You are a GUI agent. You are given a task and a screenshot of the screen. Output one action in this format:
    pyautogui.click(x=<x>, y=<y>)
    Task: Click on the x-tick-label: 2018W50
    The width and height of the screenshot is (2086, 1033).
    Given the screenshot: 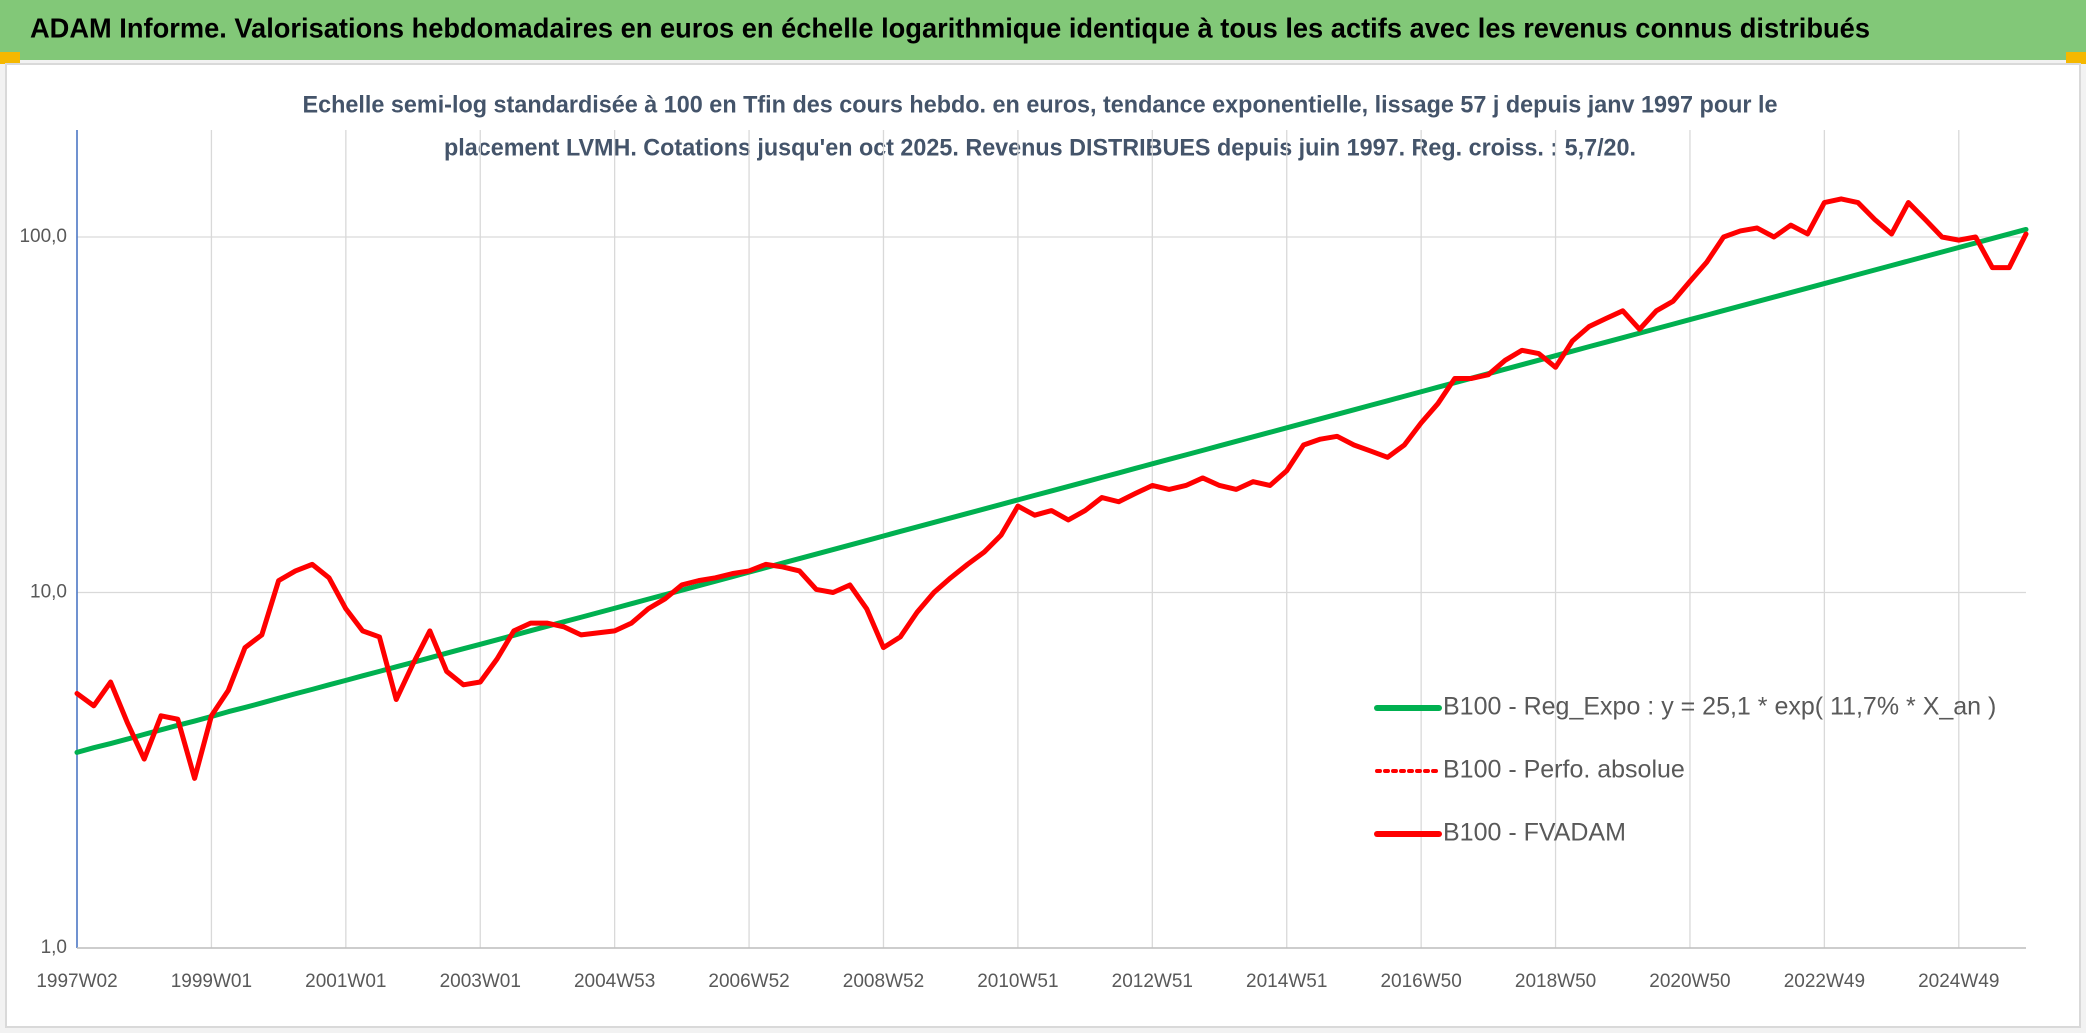 What is the action you would take?
    pyautogui.click(x=1555, y=981)
    